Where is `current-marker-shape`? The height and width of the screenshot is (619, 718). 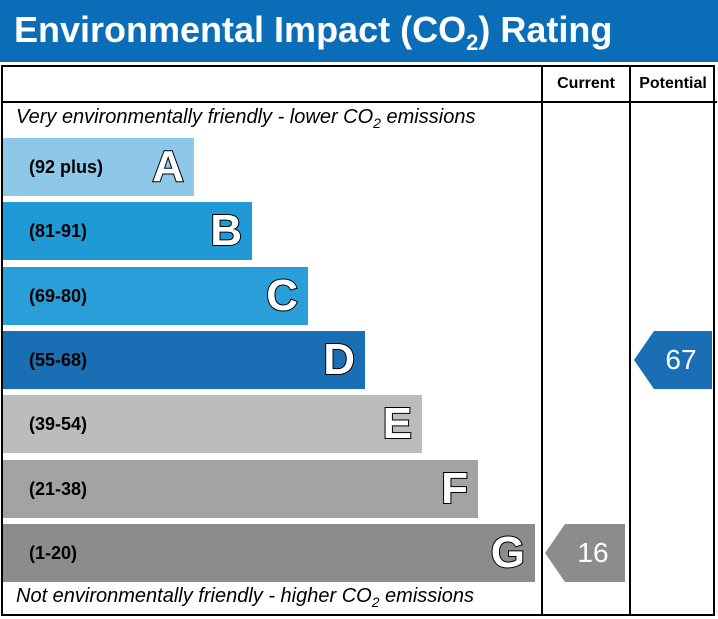 current-marker-shape is located at coordinates (585, 553).